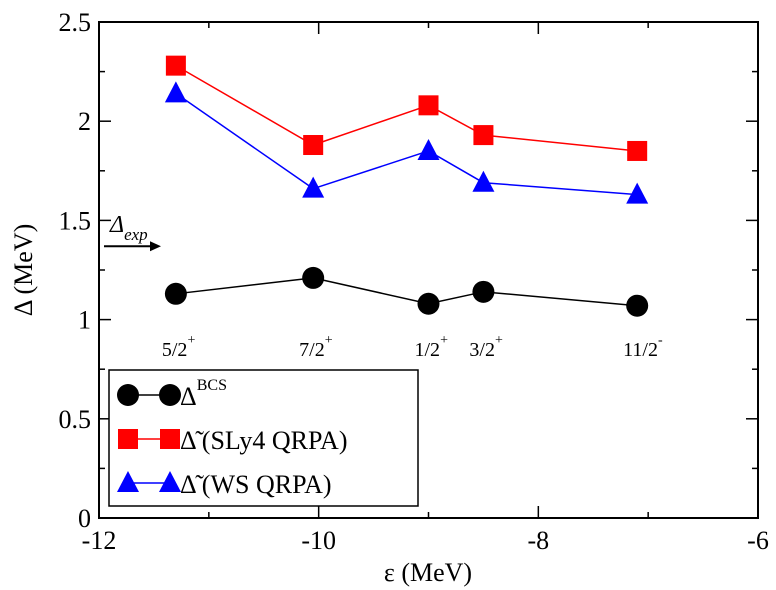  Describe the element at coordinates (128, 228) in the screenshot. I see `delta-exp-label: Δexp` at that location.